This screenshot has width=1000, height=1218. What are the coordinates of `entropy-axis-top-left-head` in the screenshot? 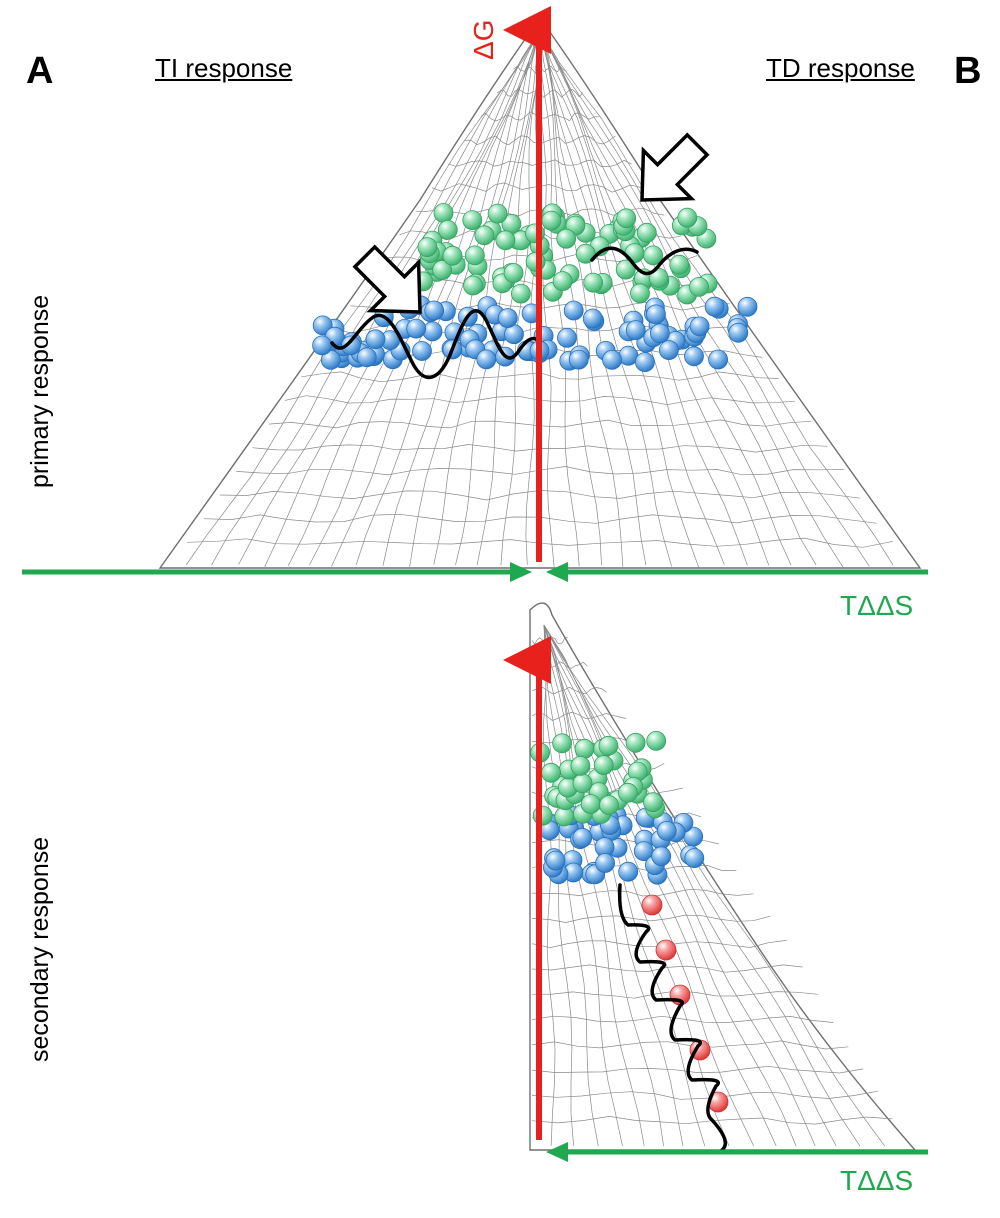 It's located at (521, 572).